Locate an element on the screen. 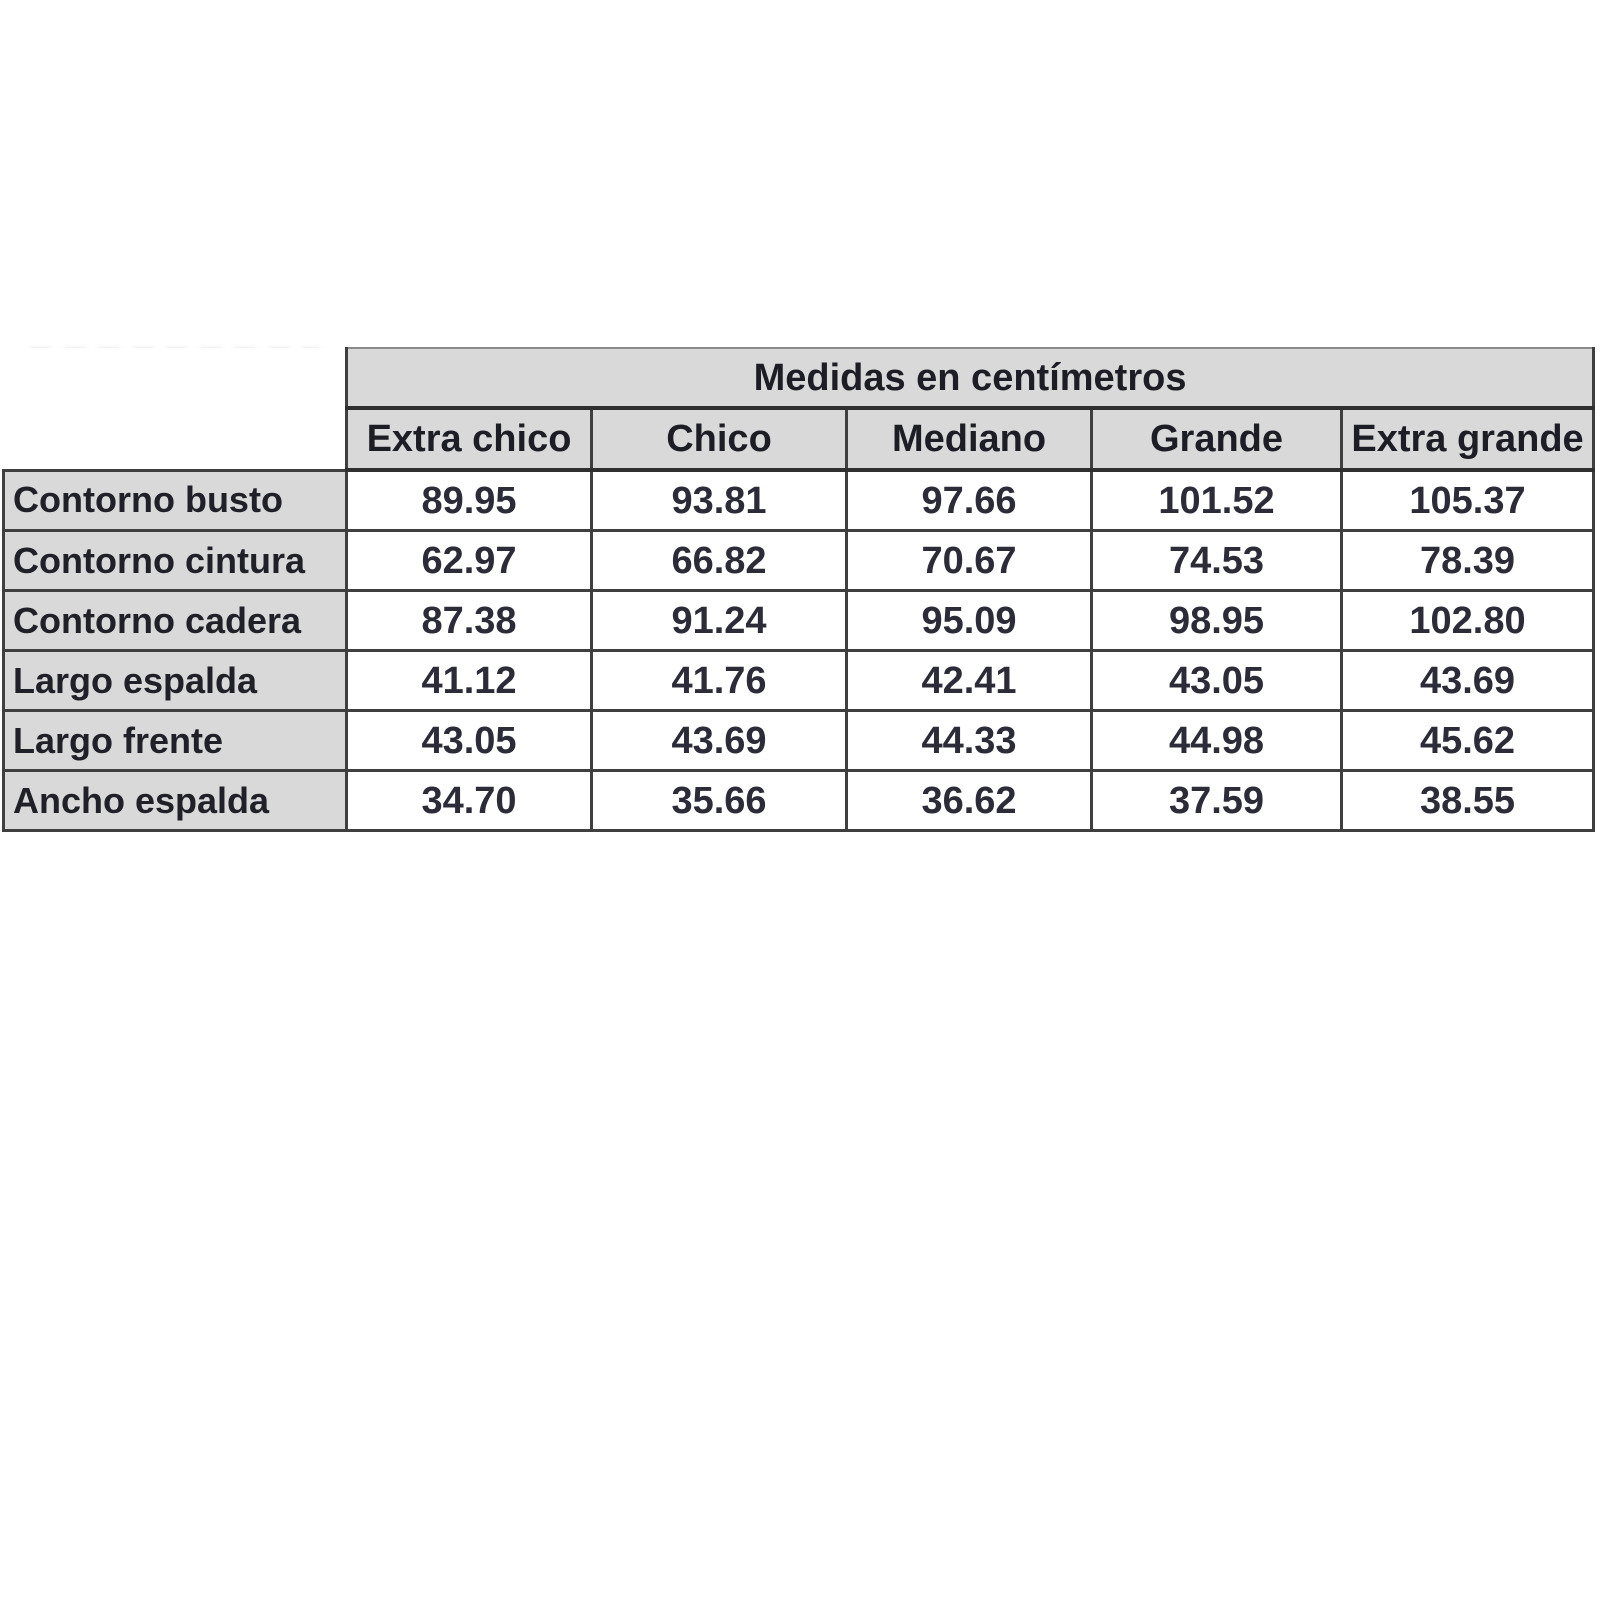  value-cell: 38.55 is located at coordinates (1467, 800).